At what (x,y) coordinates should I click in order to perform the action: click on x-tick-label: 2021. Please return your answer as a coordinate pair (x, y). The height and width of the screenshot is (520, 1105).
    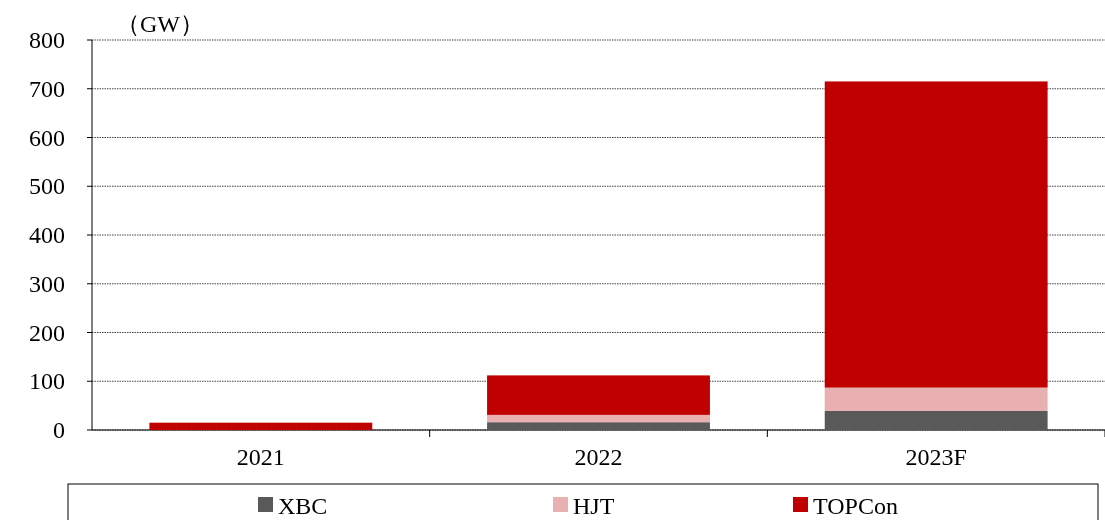
    Looking at the image, I should click on (260, 457).